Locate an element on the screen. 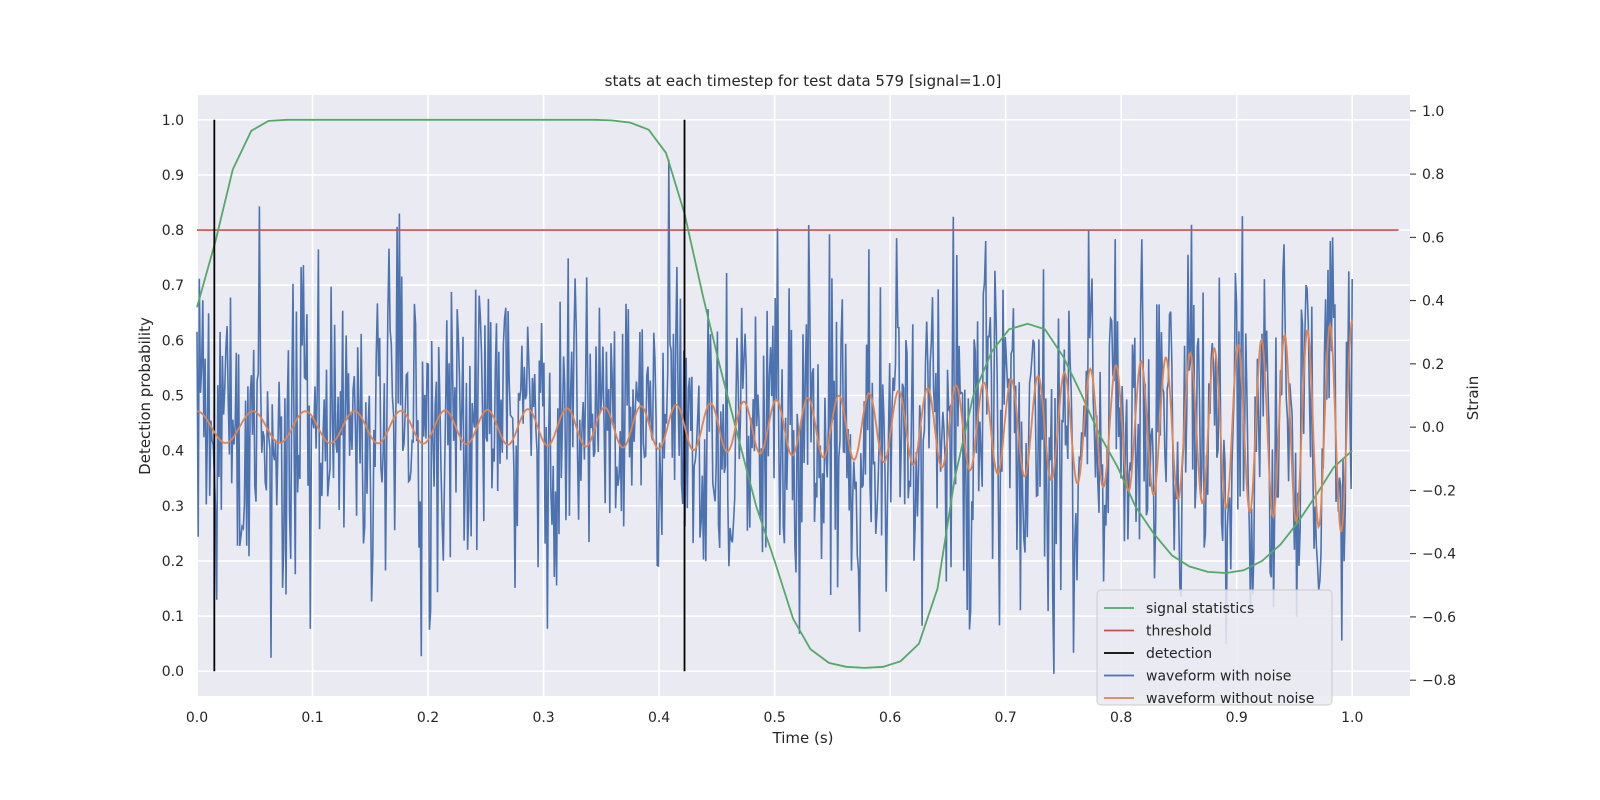 The image size is (1600, 800). y-axis-right-label: Strain is located at coordinates (1473, 398).